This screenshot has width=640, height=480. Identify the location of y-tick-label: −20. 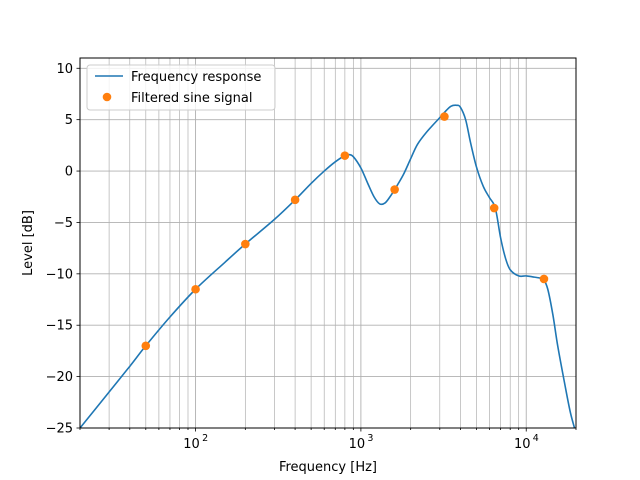
(59, 377).